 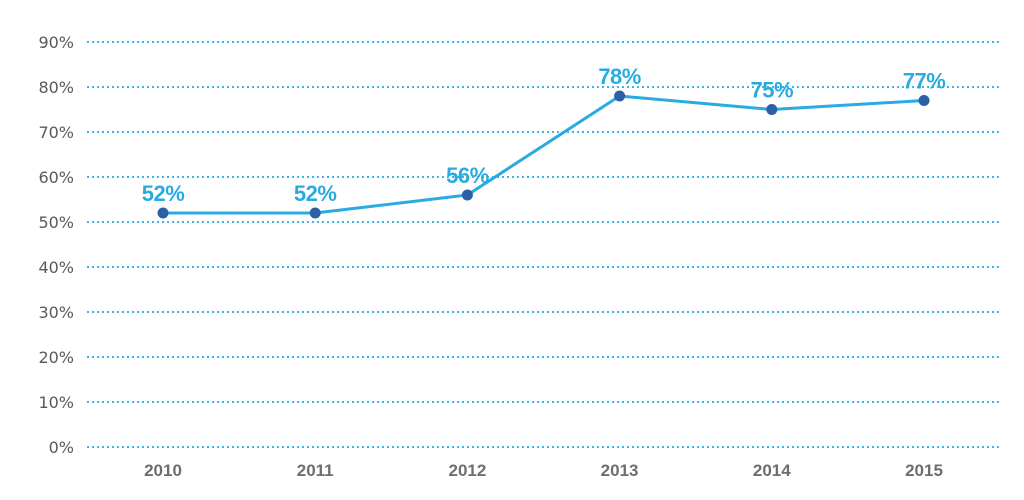 I want to click on data-point-2012, so click(x=467, y=195).